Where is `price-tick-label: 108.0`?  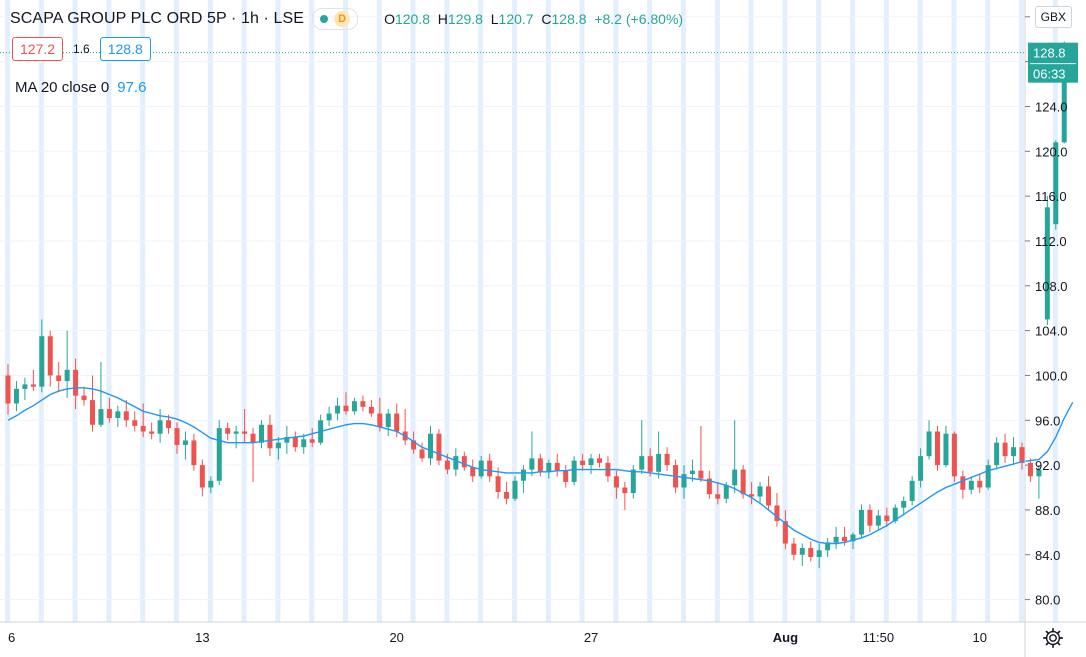 price-tick-label: 108.0 is located at coordinates (1051, 286).